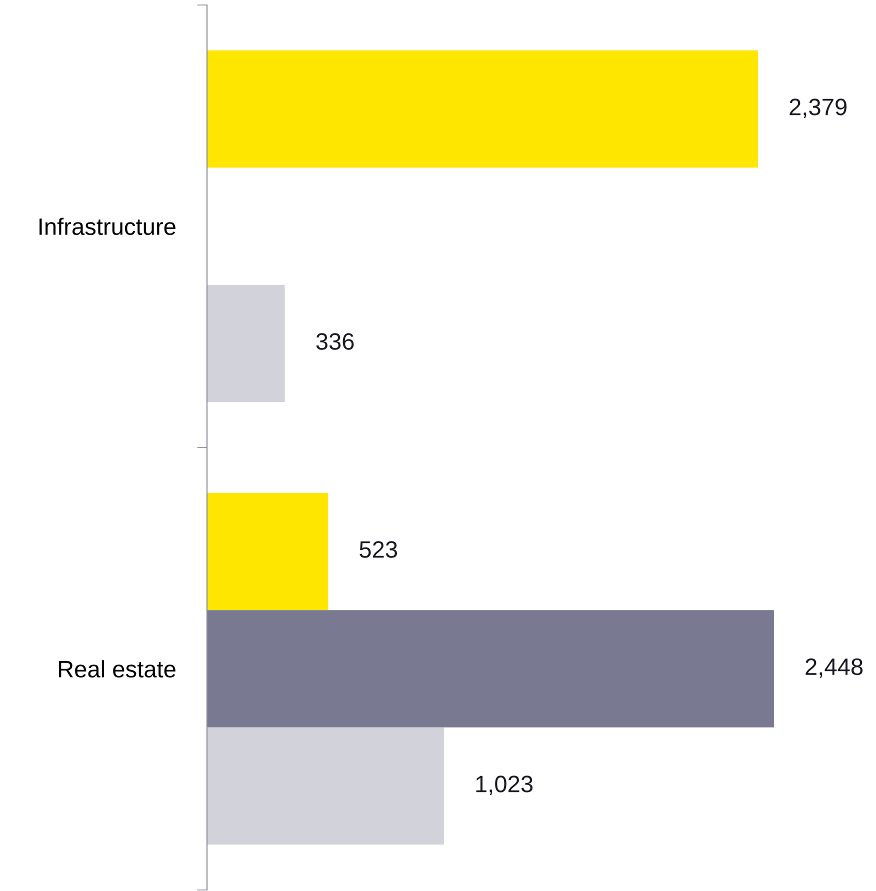 This screenshot has width=876, height=891. What do you see at coordinates (117, 669) in the screenshot?
I see `y-tick-label: Real estate` at bounding box center [117, 669].